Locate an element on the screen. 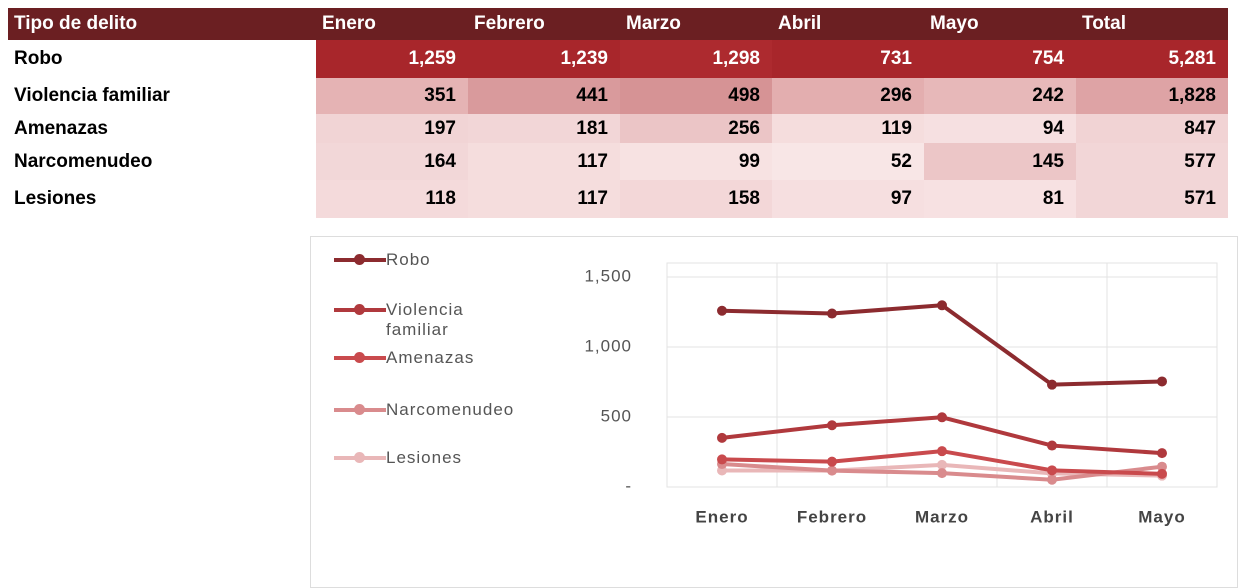 This screenshot has height=588, width=1246. legend-item: Lesiones is located at coordinates (419, 458).